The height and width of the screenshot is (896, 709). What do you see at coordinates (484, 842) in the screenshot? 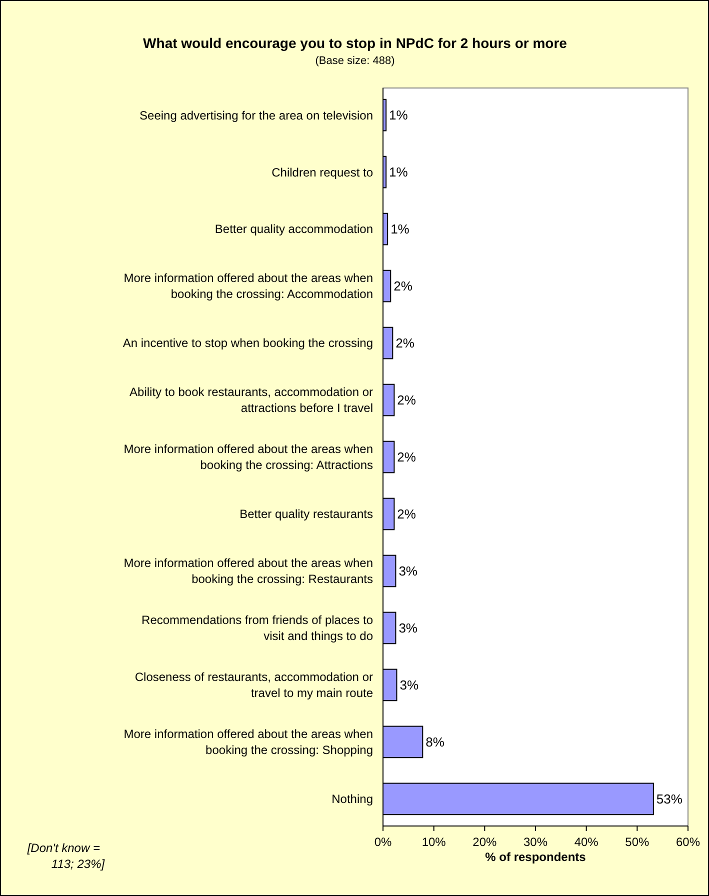
I see `x-tick-label: 20%` at bounding box center [484, 842].